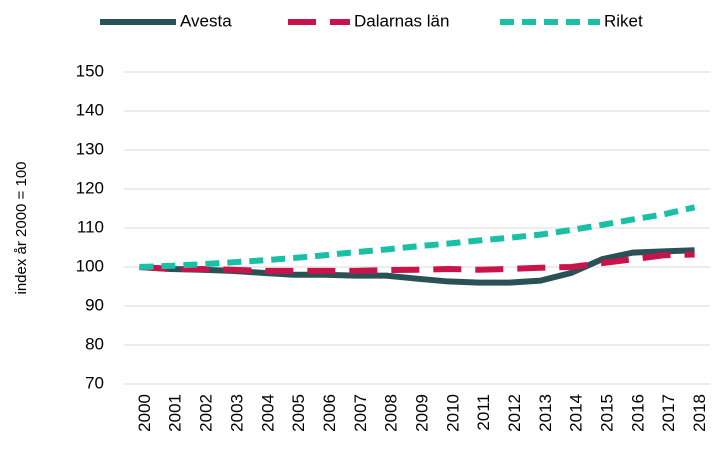 This screenshot has height=452, width=712. Describe the element at coordinates (699, 413) in the screenshot. I see `x-tick-label: 2018` at that location.